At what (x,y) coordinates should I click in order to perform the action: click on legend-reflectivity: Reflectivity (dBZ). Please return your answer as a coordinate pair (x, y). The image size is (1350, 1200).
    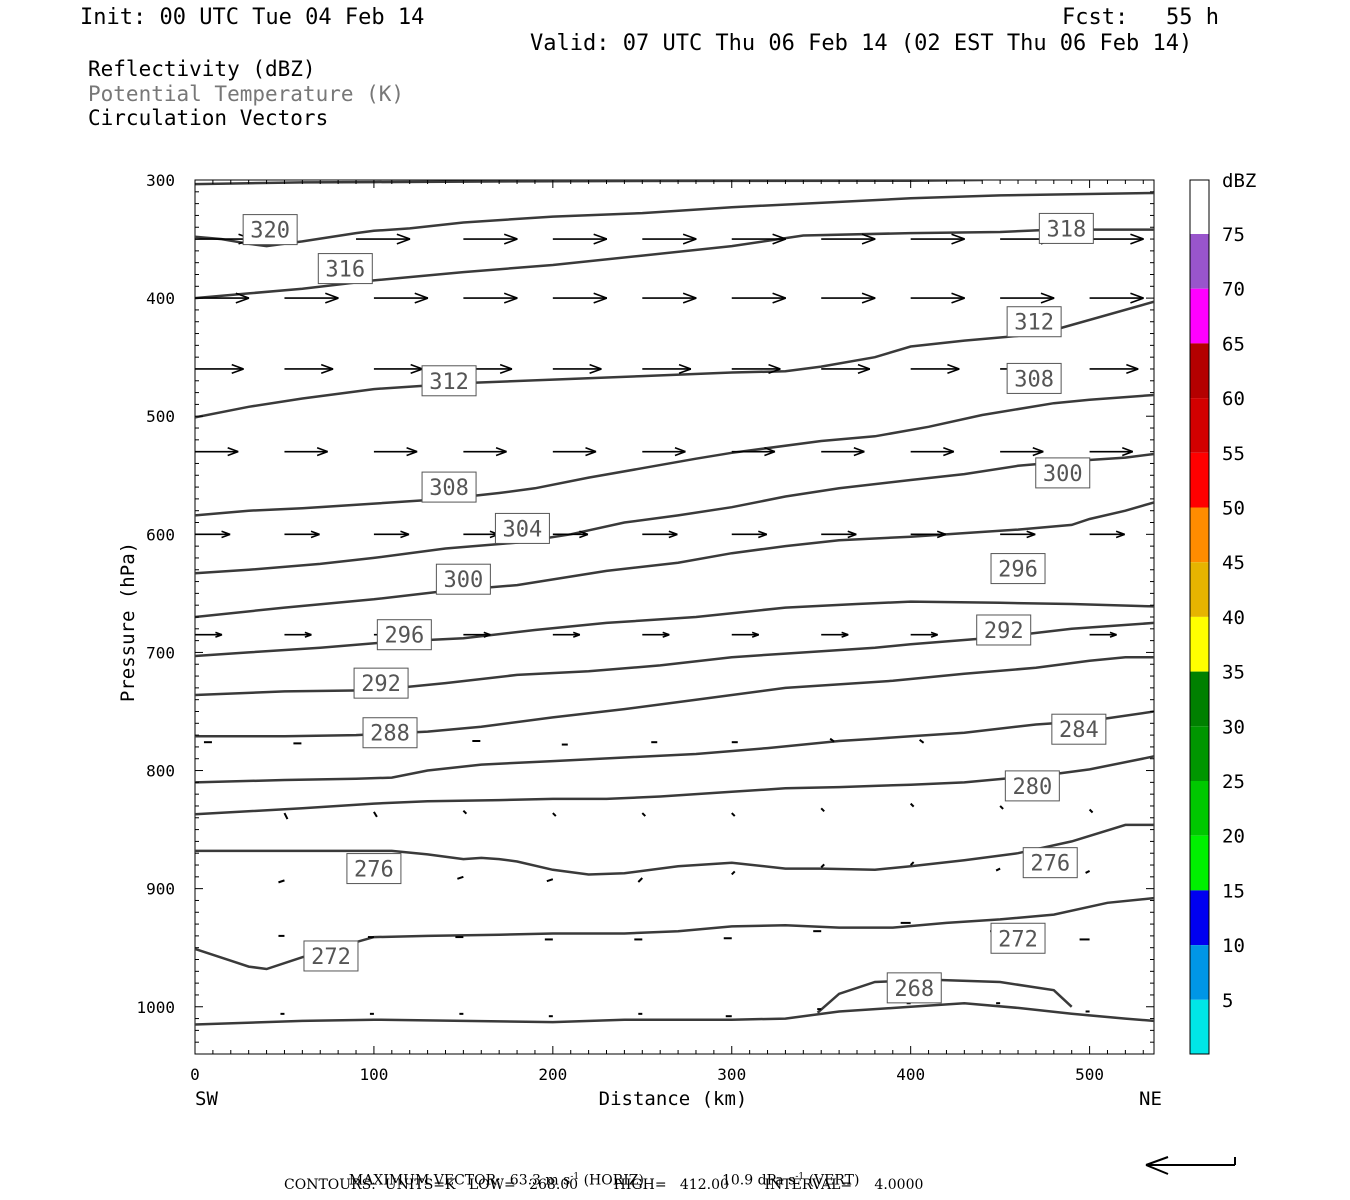
    Looking at the image, I should click on (202, 69).